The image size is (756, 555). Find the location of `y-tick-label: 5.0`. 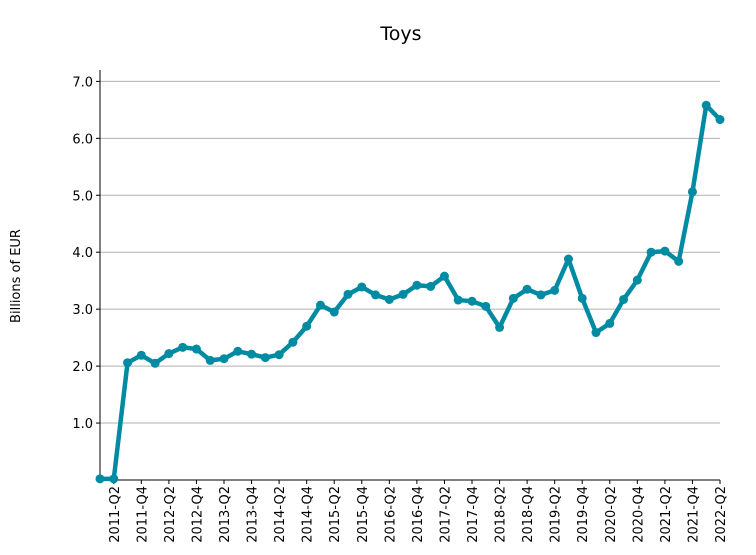

y-tick-label: 5.0 is located at coordinates (82, 196).